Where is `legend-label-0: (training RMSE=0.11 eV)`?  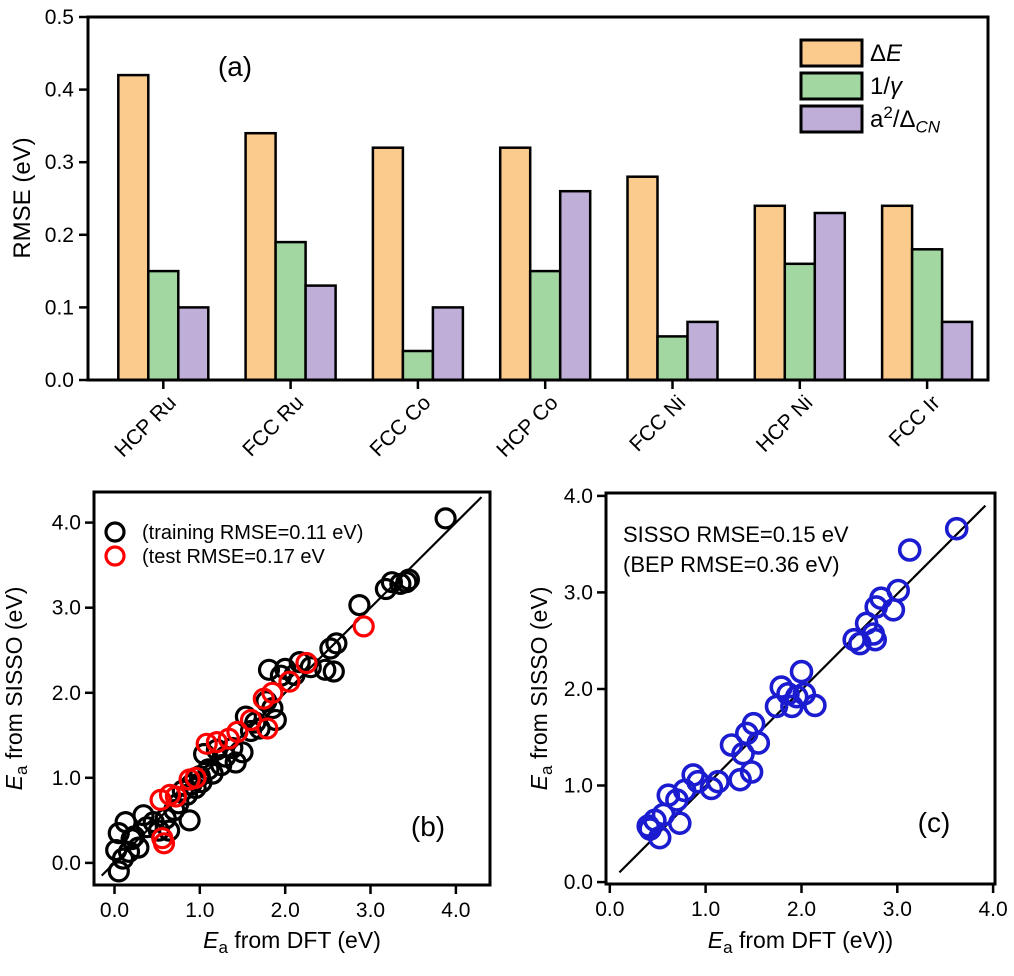
legend-label-0: (training RMSE=0.11 eV) is located at coordinates (252, 533).